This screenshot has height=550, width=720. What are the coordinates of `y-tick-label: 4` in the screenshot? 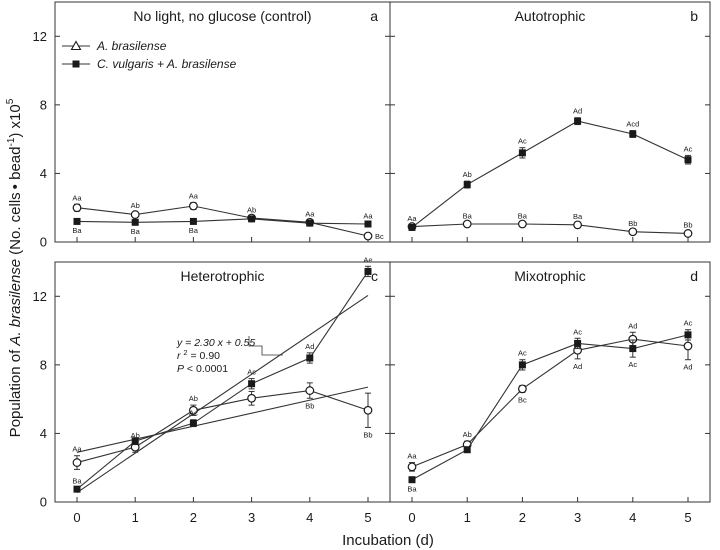 It's located at (43, 433).